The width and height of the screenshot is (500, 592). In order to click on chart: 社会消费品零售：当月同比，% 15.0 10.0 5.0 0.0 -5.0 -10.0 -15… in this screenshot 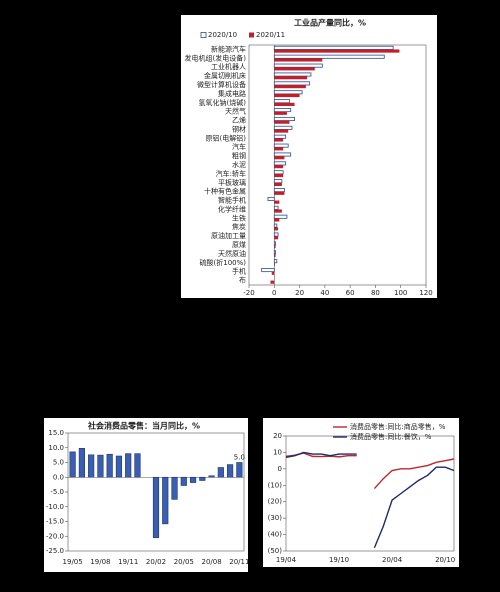, I will do `click(146, 495)`.